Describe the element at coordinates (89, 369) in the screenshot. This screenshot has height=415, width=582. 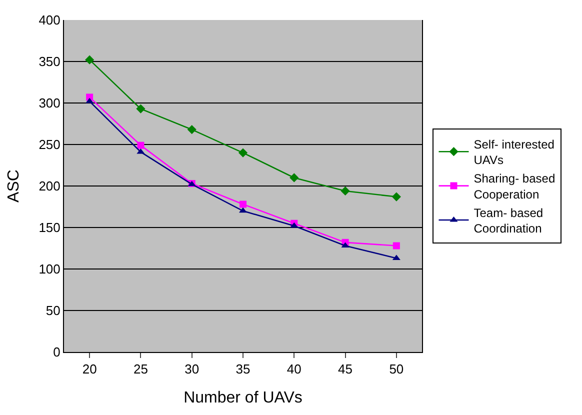
I see `x-tick-label: 20` at that location.